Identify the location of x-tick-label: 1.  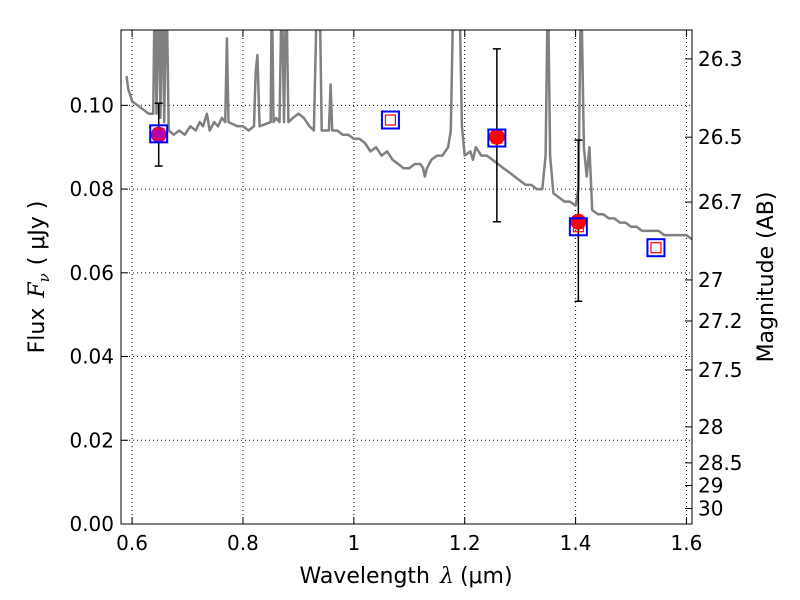
(353, 543).